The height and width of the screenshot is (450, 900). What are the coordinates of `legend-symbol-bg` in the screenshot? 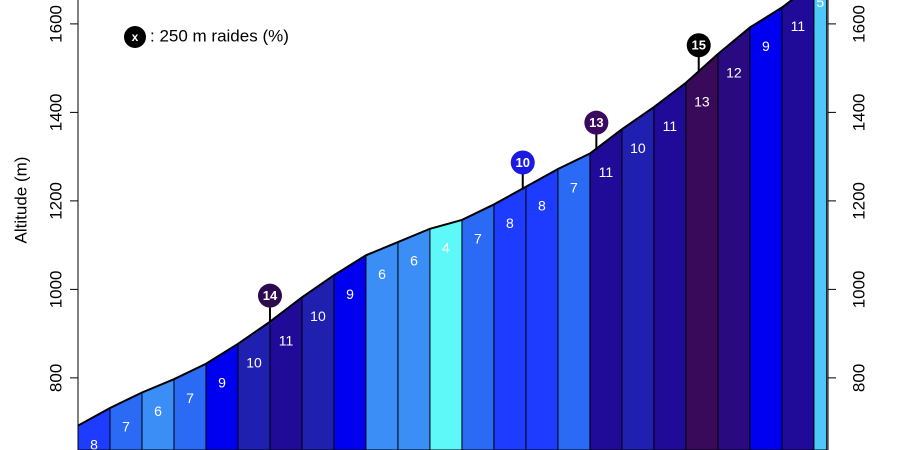 It's located at (135, 37).